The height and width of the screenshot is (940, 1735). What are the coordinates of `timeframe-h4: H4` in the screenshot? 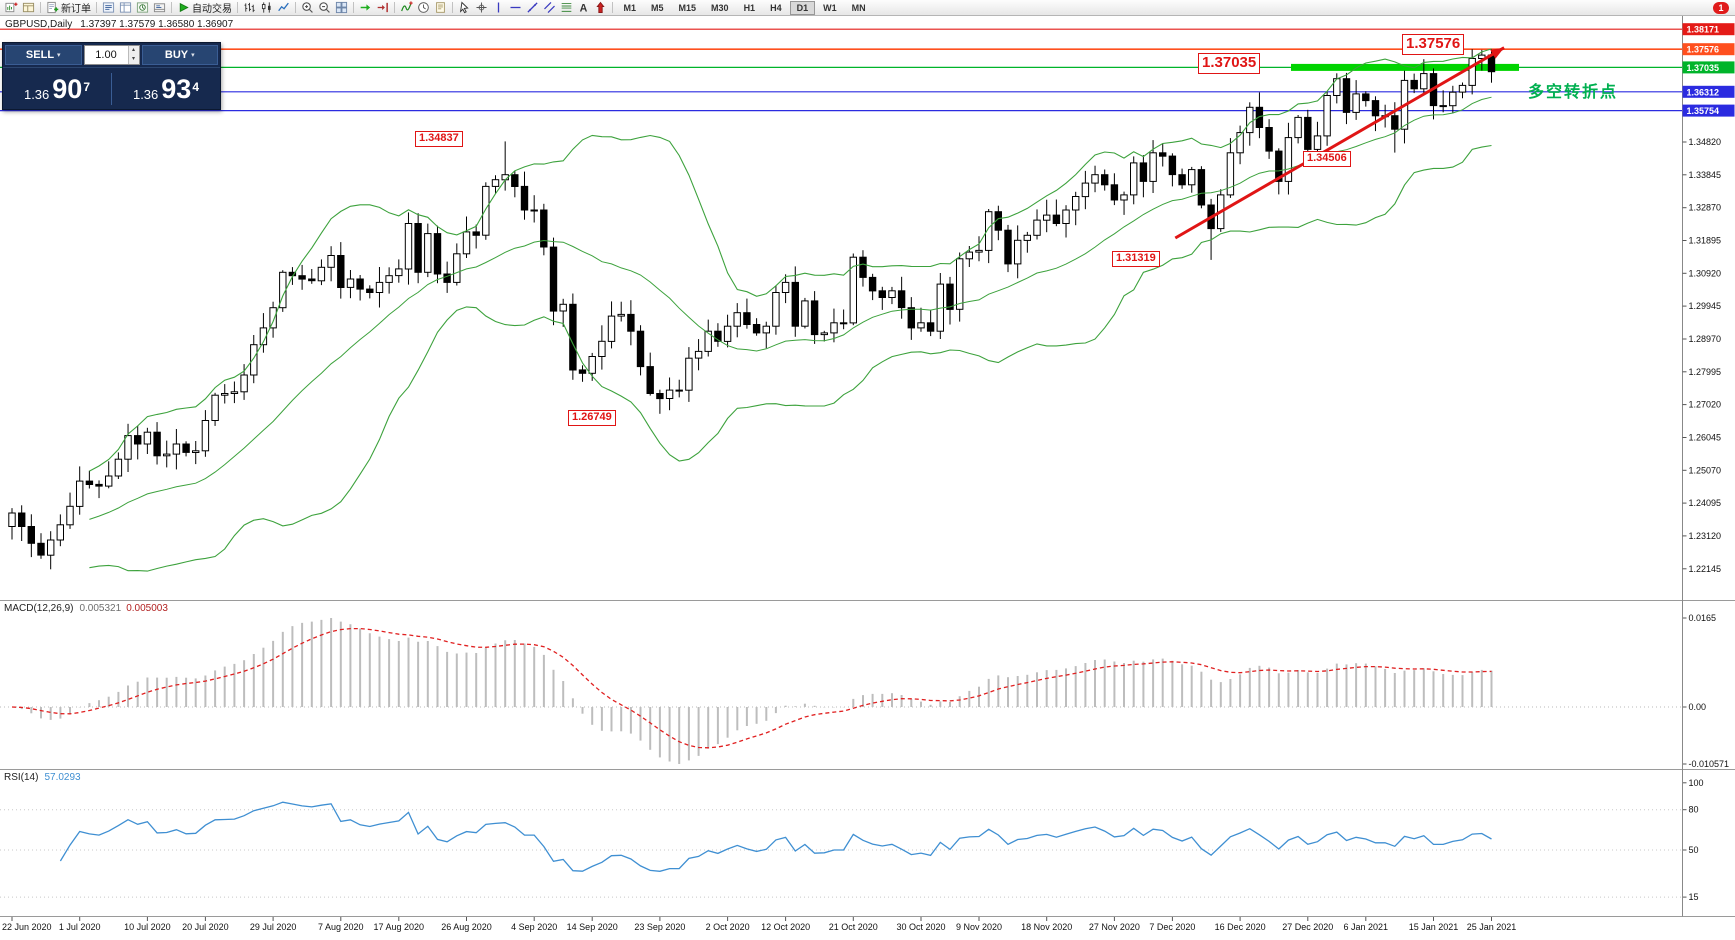 It's located at (776, 7).